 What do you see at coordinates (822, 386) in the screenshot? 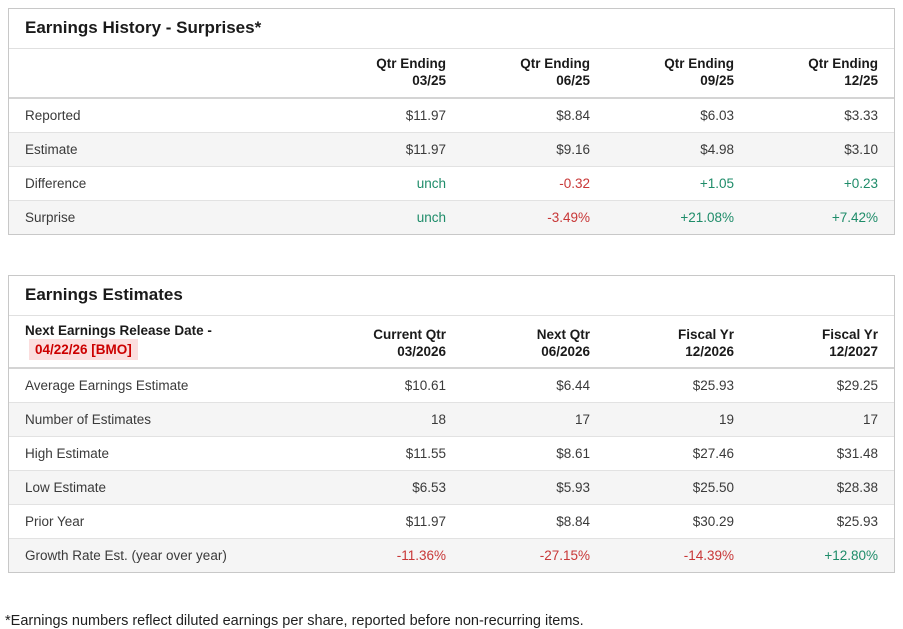
I see `value-cell: $29.25` at bounding box center [822, 386].